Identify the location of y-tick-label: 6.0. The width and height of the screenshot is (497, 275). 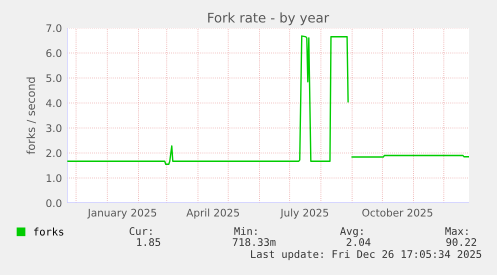
(54, 53).